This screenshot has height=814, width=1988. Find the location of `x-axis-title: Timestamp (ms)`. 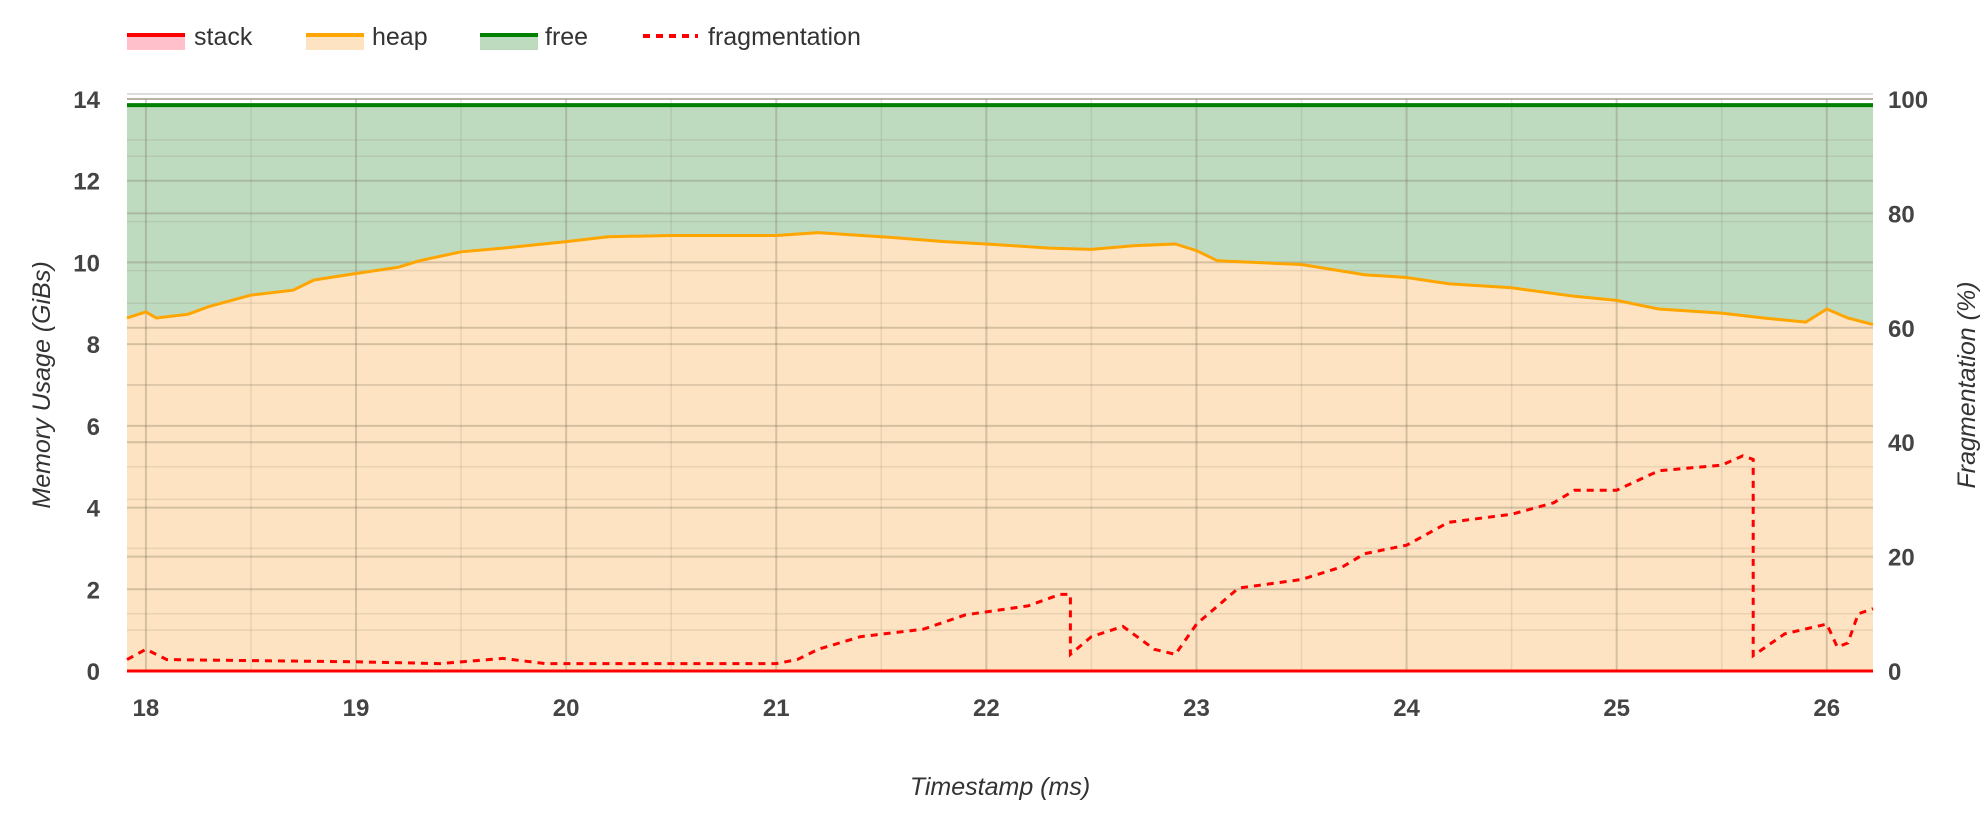

x-axis-title: Timestamp (ms) is located at coordinates (1000, 787).